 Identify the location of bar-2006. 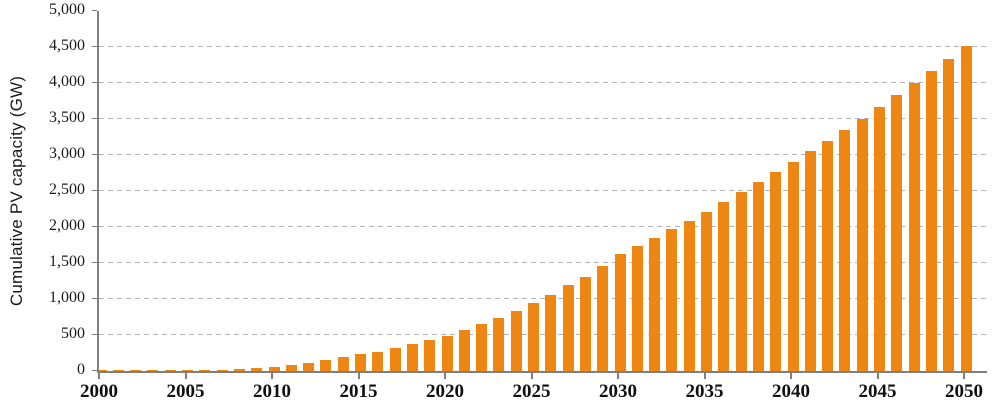
(205, 370).